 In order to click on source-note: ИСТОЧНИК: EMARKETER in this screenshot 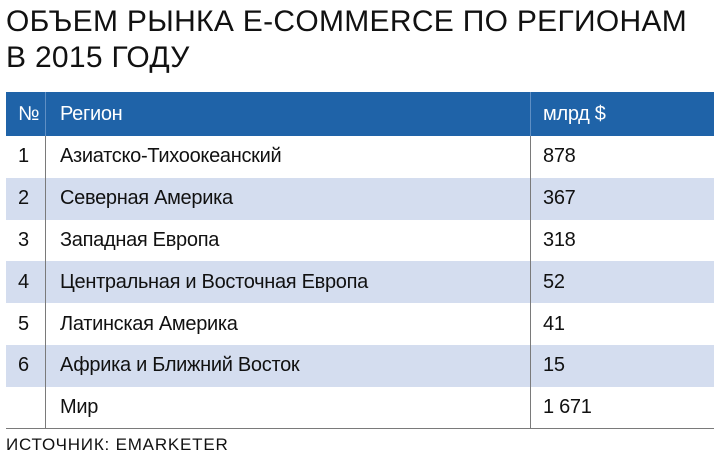, I will do `click(117, 444)`.